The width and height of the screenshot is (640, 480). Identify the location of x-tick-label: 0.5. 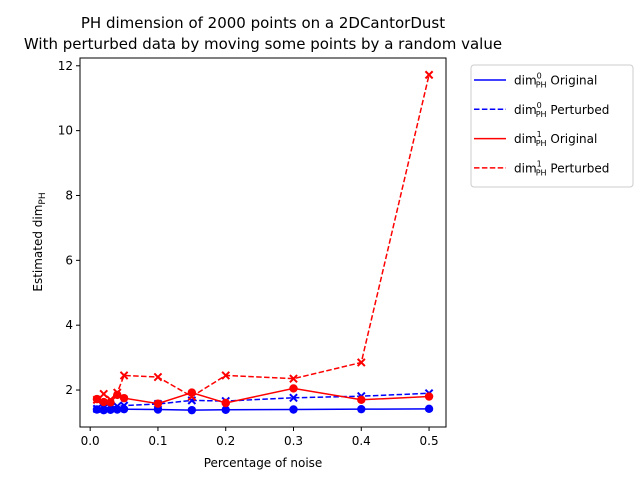
(429, 441).